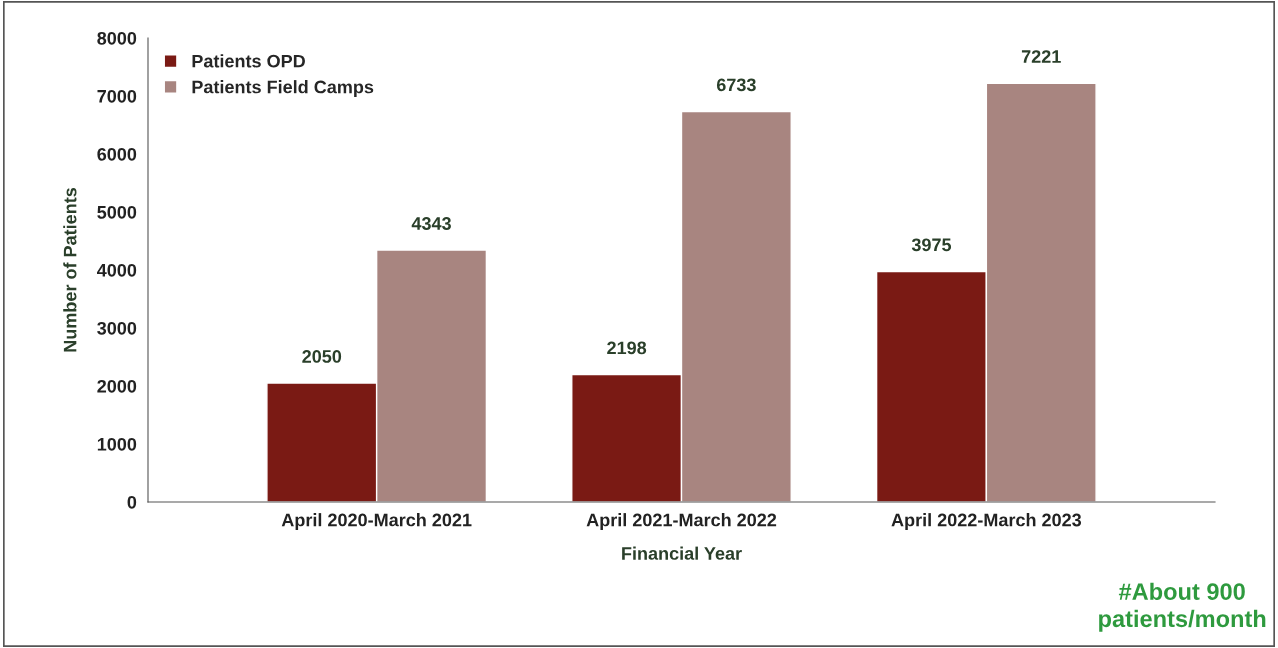 This screenshot has width=1278, height=648. Describe the element at coordinates (117, 38) in the screenshot. I see `y-tick-label: 8000` at that location.